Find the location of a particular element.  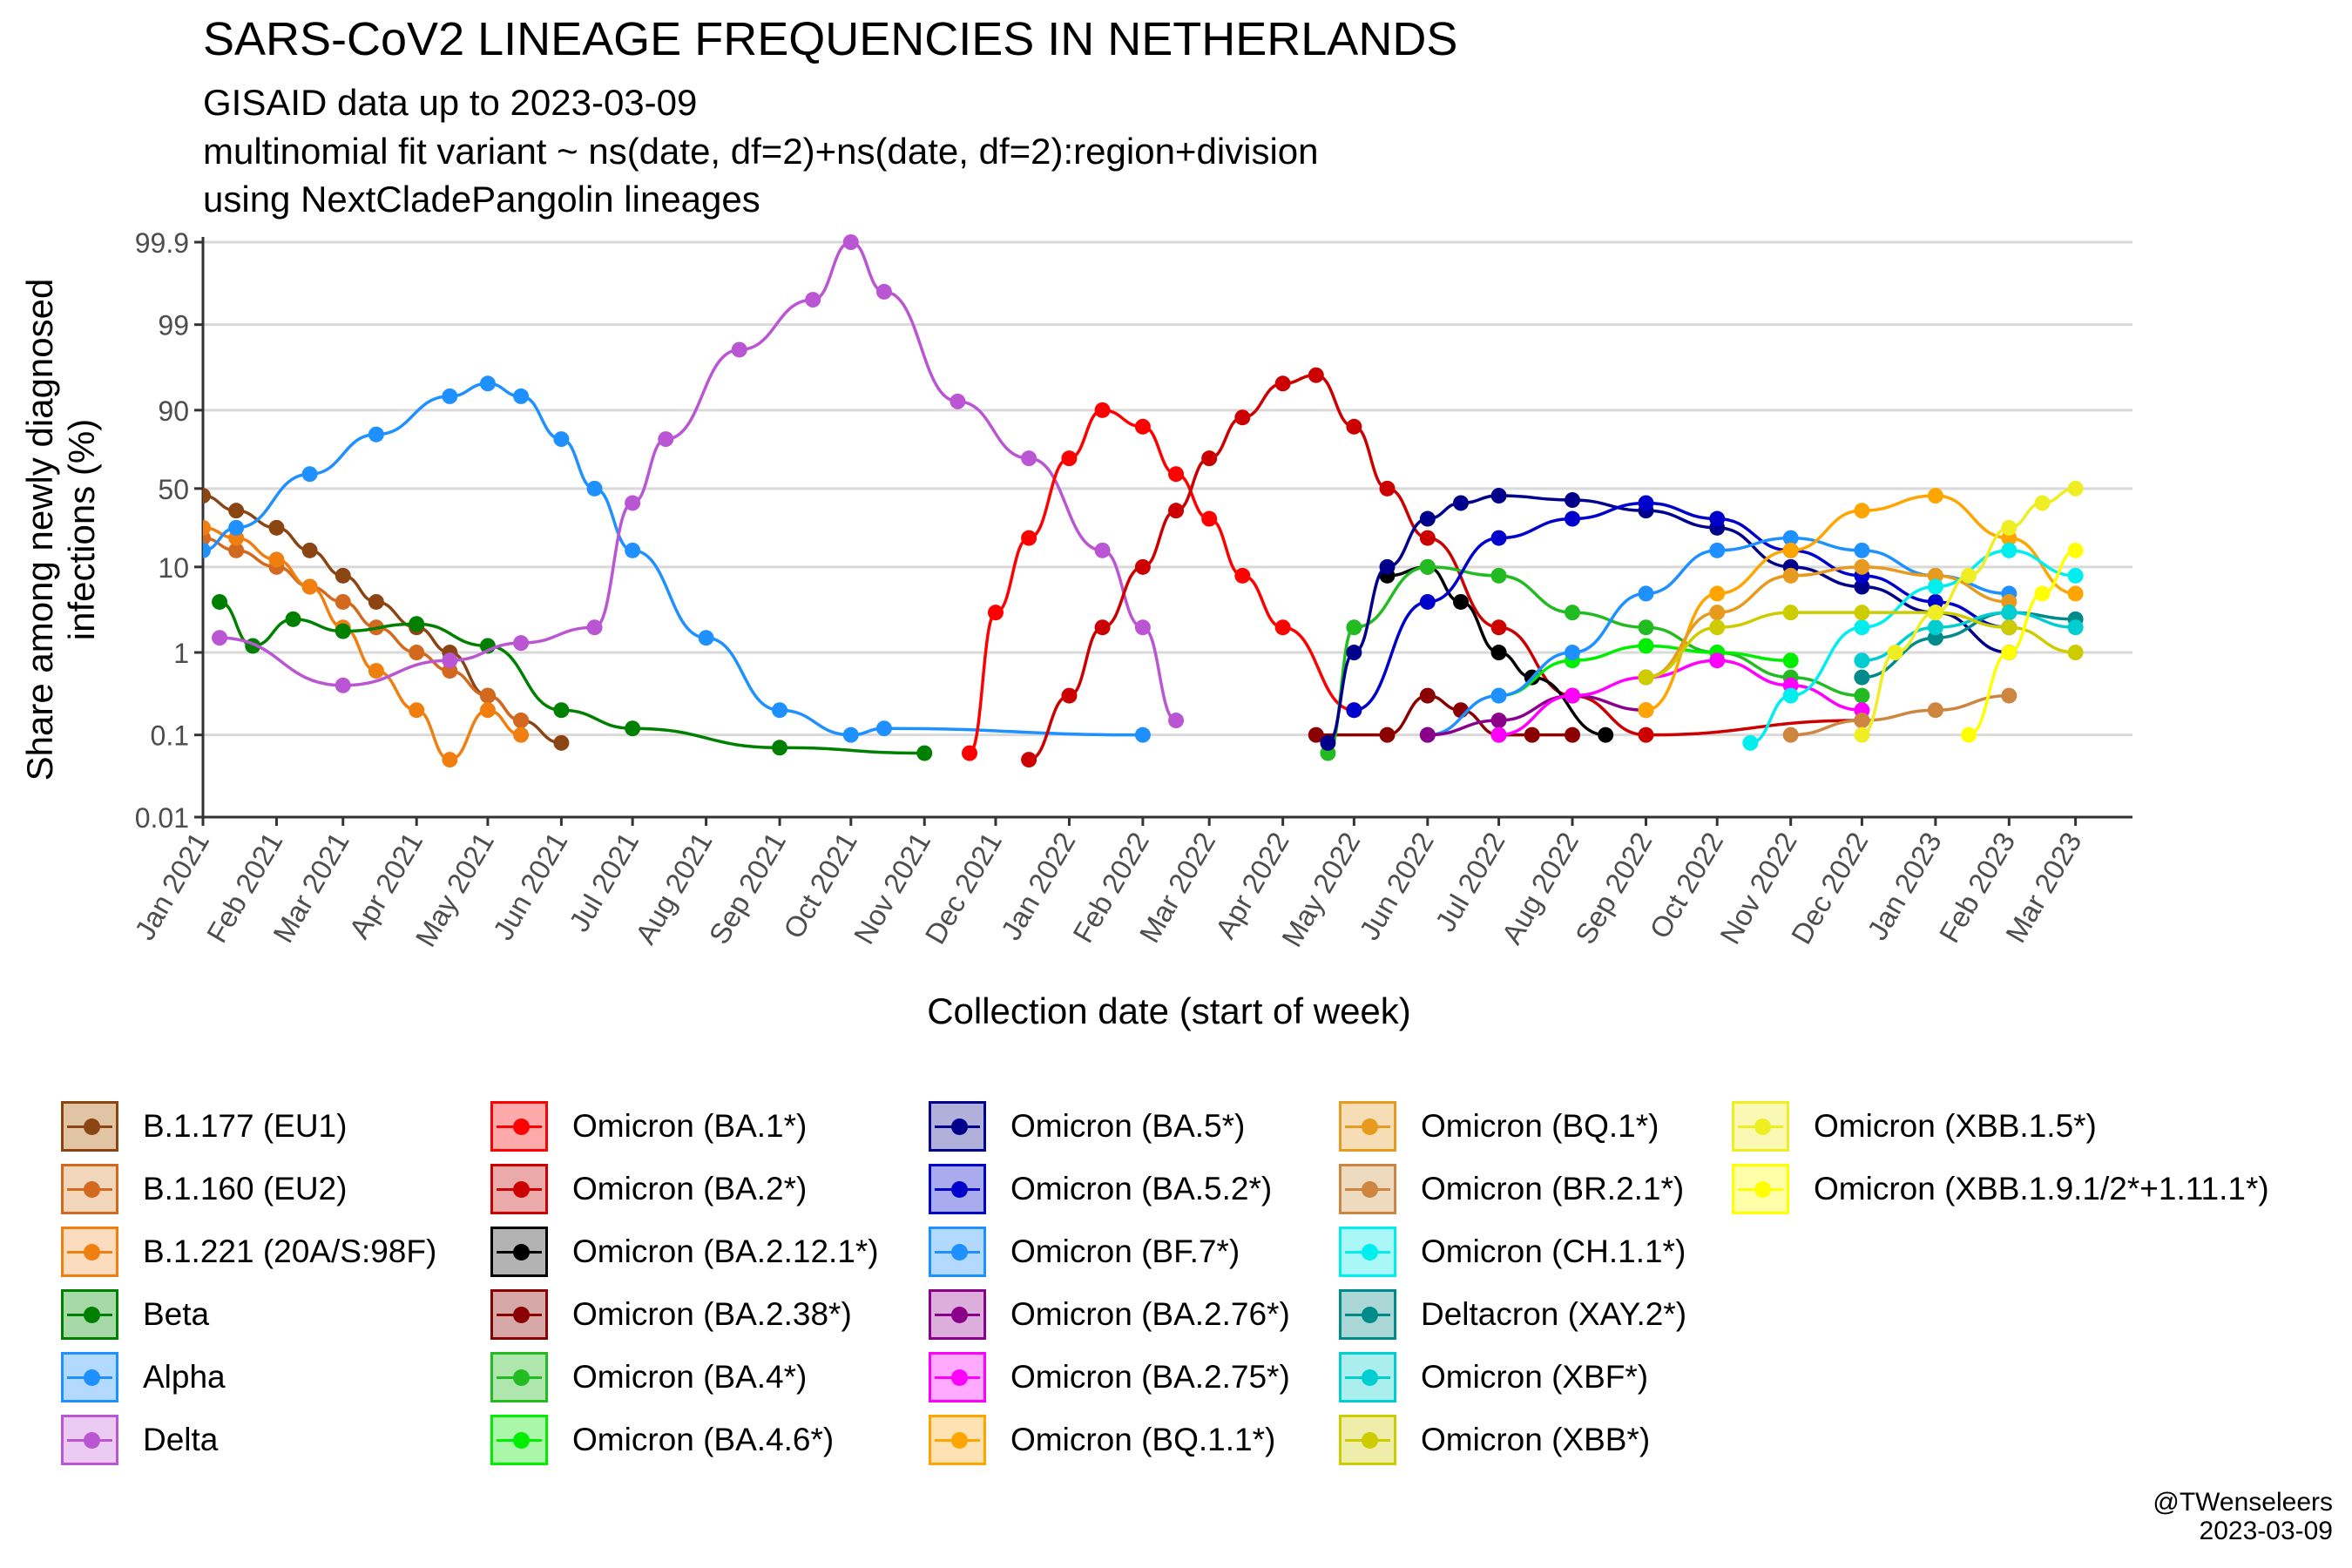

legend-label: B.1.221 (20A/S:98F) is located at coordinates (290, 1251).